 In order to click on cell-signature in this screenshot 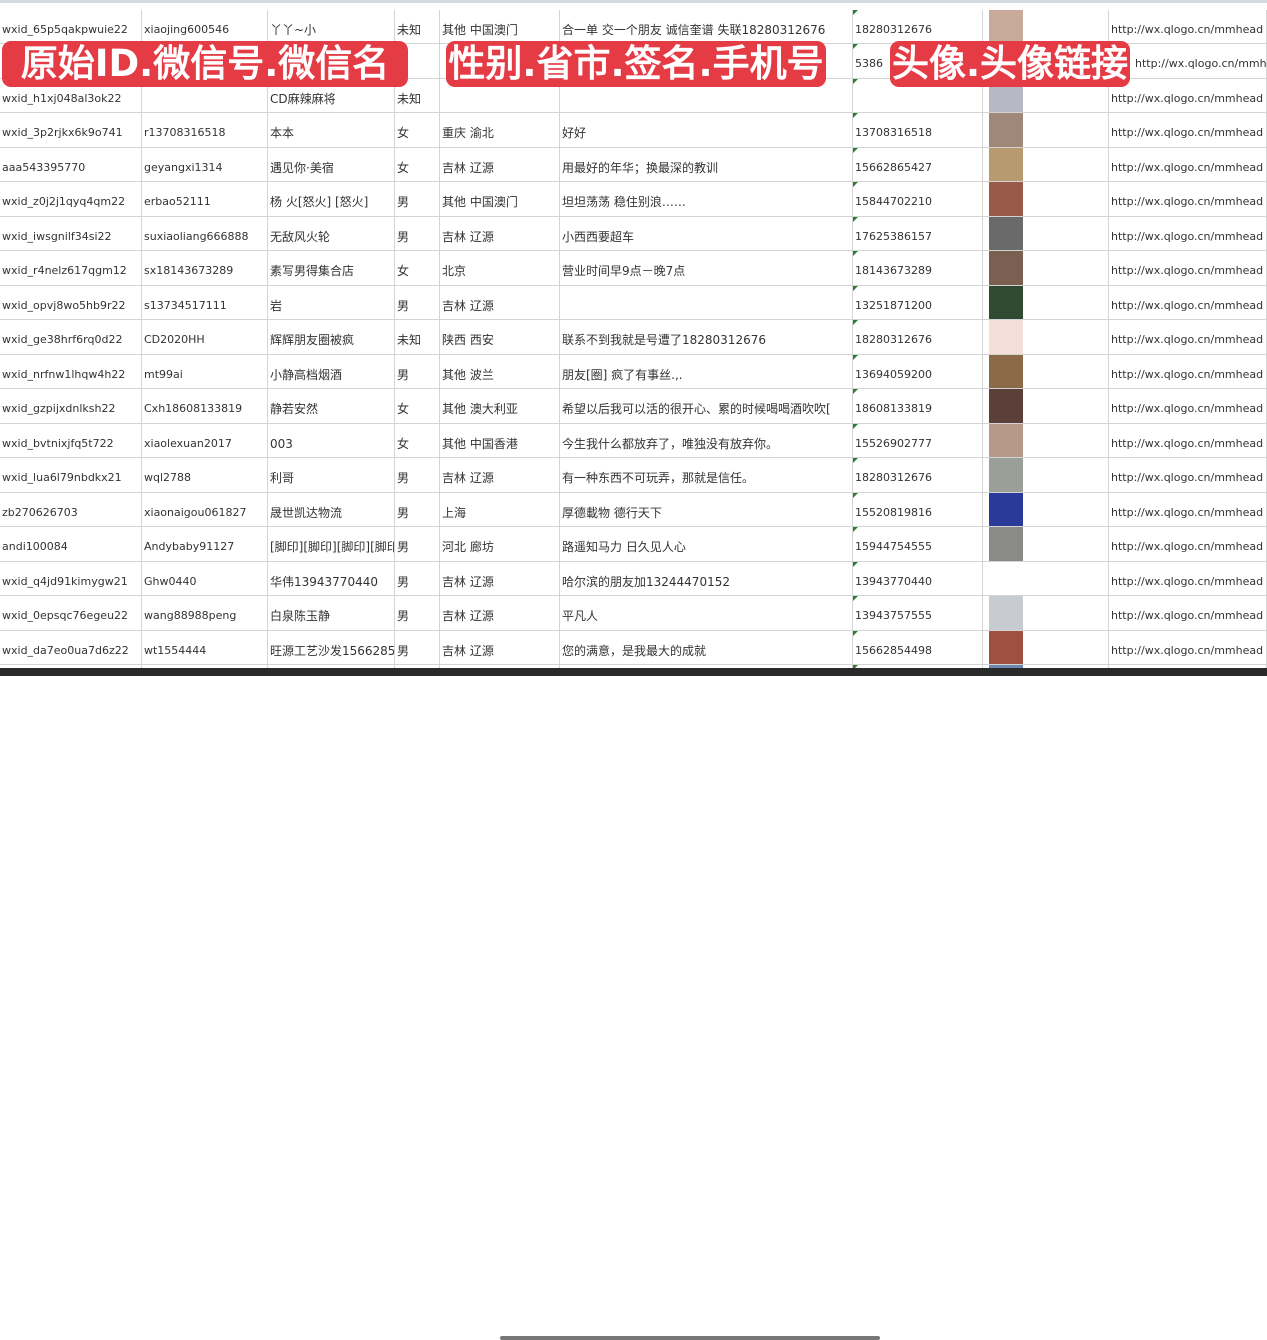, I will do `click(706, 61)`.